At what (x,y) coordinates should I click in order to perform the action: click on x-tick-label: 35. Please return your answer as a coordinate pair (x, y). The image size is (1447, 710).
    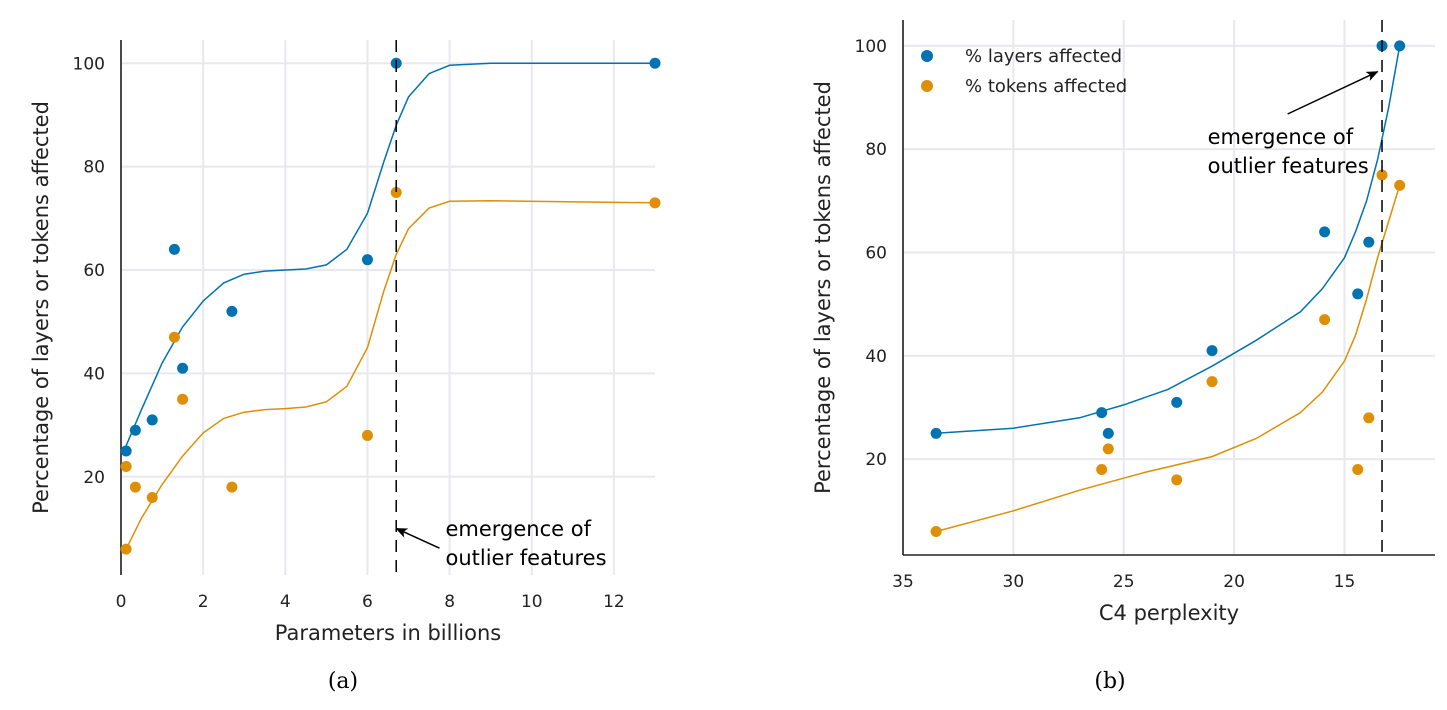
    Looking at the image, I should click on (903, 582).